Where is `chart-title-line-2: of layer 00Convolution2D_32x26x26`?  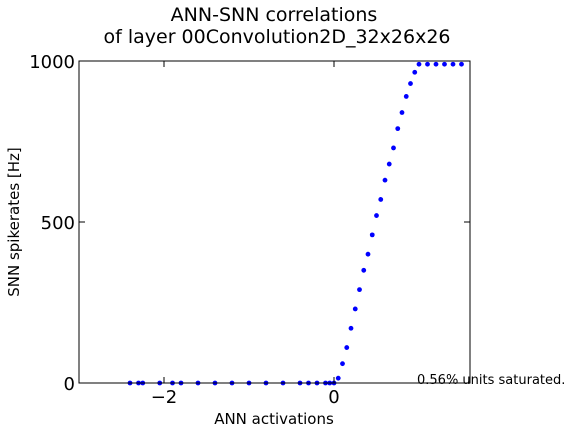 chart-title-line-2: of layer 00Convolution2D_32x26x26 is located at coordinates (277, 37).